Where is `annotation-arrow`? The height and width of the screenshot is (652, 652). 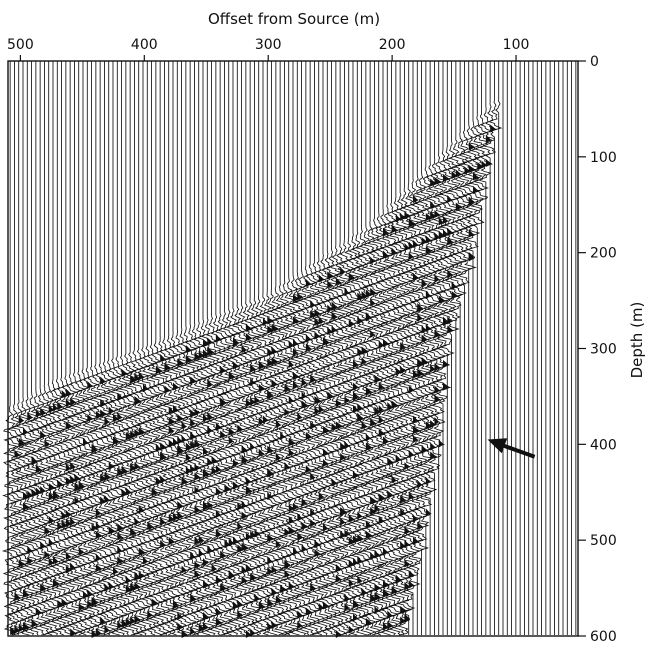 annotation-arrow is located at coordinates (511, 448).